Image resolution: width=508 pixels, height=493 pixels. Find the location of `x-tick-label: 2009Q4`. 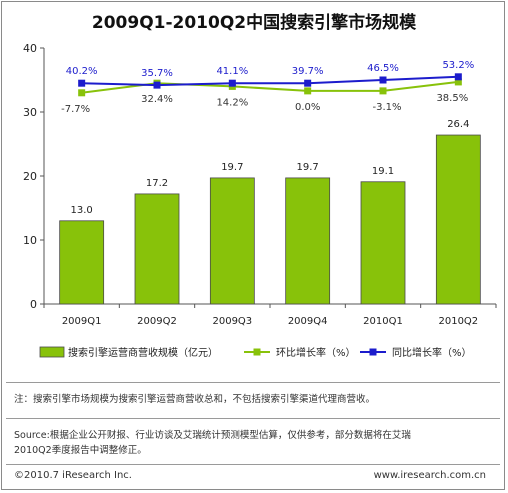

x-tick-label: 2009Q4 is located at coordinates (308, 321).